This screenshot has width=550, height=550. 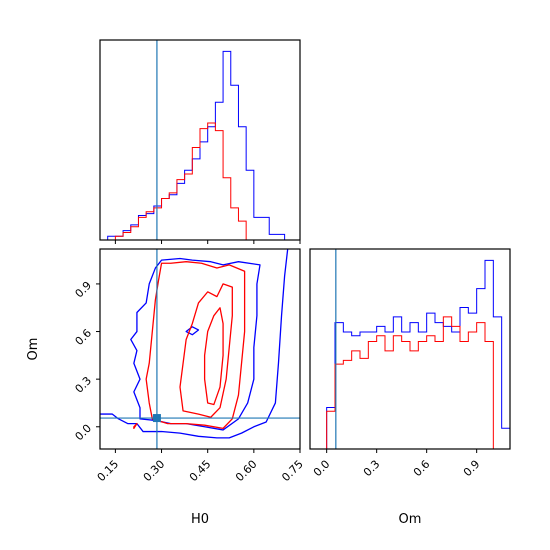 I want to click on contour-H0-Om-ytick-label-2: 0.6, so click(x=84, y=337).